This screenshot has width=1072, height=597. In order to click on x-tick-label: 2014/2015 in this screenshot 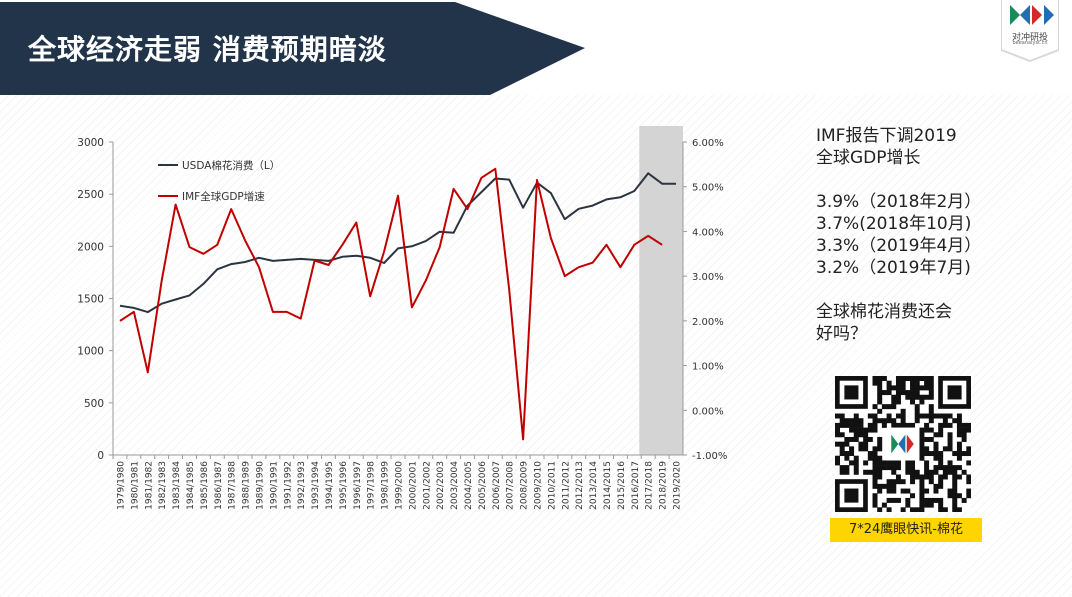, I will do `click(608, 485)`.